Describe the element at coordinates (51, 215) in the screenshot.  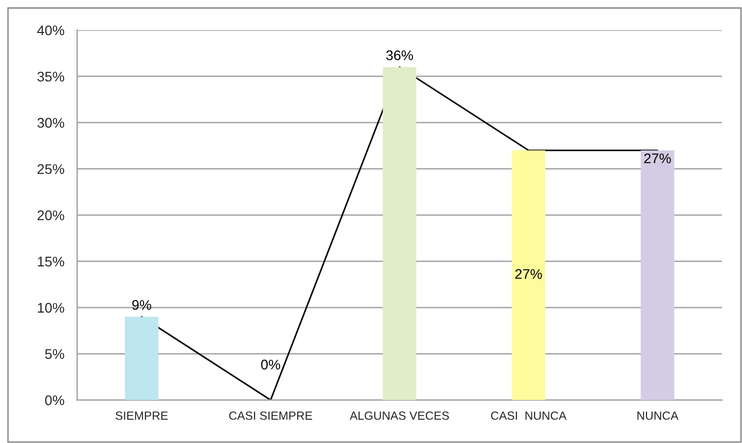
I see `y-tick-label: 20%` at that location.